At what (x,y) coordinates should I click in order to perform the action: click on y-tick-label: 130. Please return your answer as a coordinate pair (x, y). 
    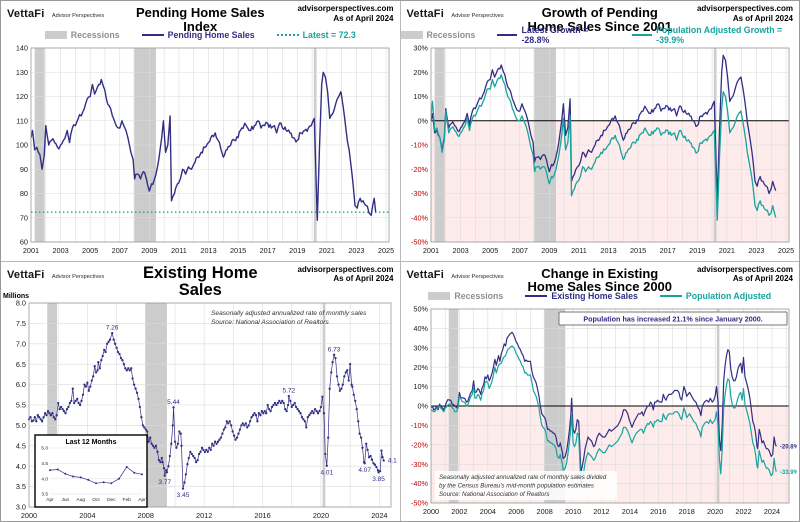
    Looking at the image, I should click on (22, 72).